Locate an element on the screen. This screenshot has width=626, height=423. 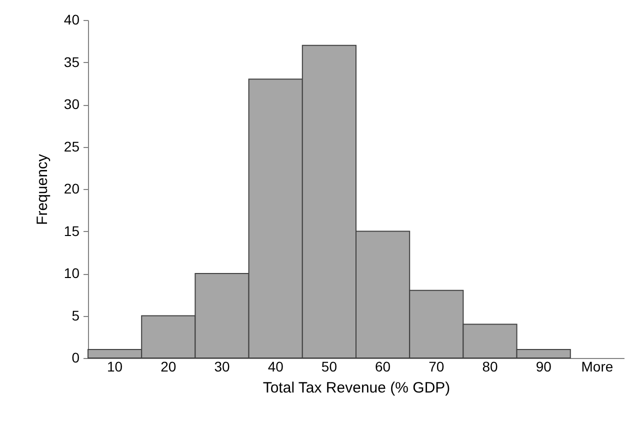
x-tick-label: More is located at coordinates (597, 366).